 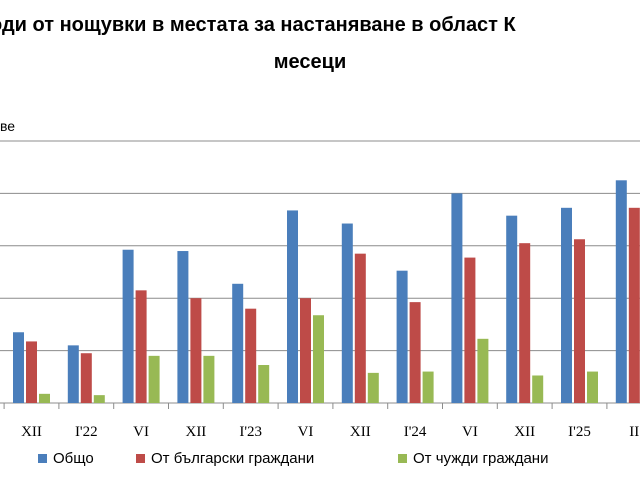 What do you see at coordinates (310, 62) in the screenshot?
I see `chart-title-line2: месеци` at bounding box center [310, 62].